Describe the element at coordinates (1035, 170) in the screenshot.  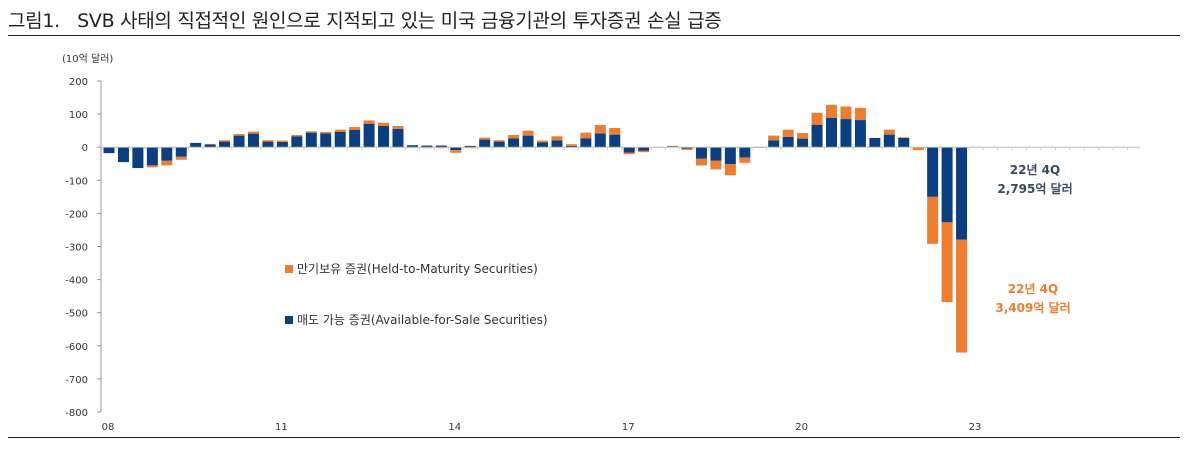
I see `annotation-afs-line1: 22년 4Q` at that location.